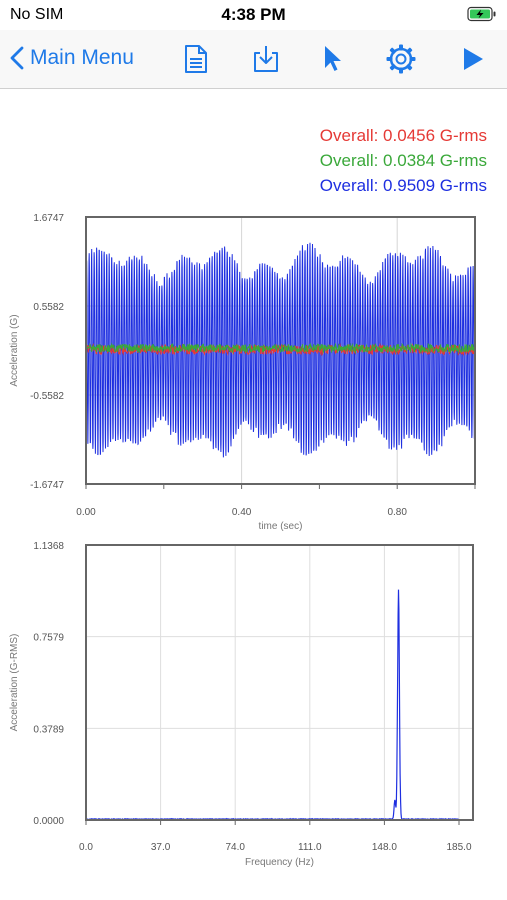 The height and width of the screenshot is (900, 507). I want to click on y-axis-label: Acceleration (G), so click(14, 350).